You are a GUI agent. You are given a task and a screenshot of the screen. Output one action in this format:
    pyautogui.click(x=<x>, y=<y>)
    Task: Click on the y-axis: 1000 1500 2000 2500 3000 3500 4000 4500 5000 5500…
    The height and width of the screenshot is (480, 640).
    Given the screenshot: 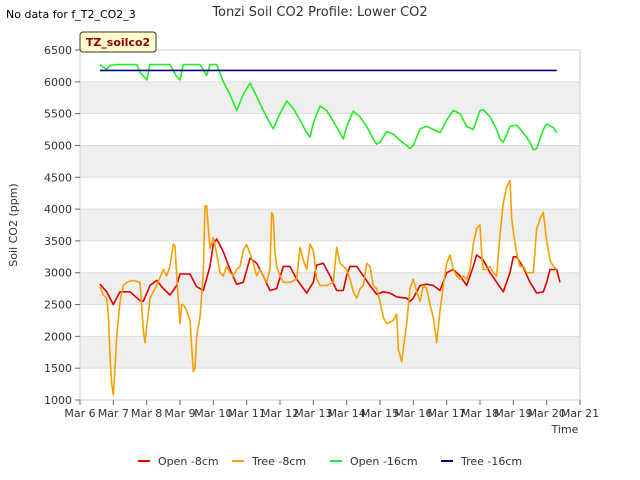 What is the action you would take?
    pyautogui.click(x=62, y=225)
    